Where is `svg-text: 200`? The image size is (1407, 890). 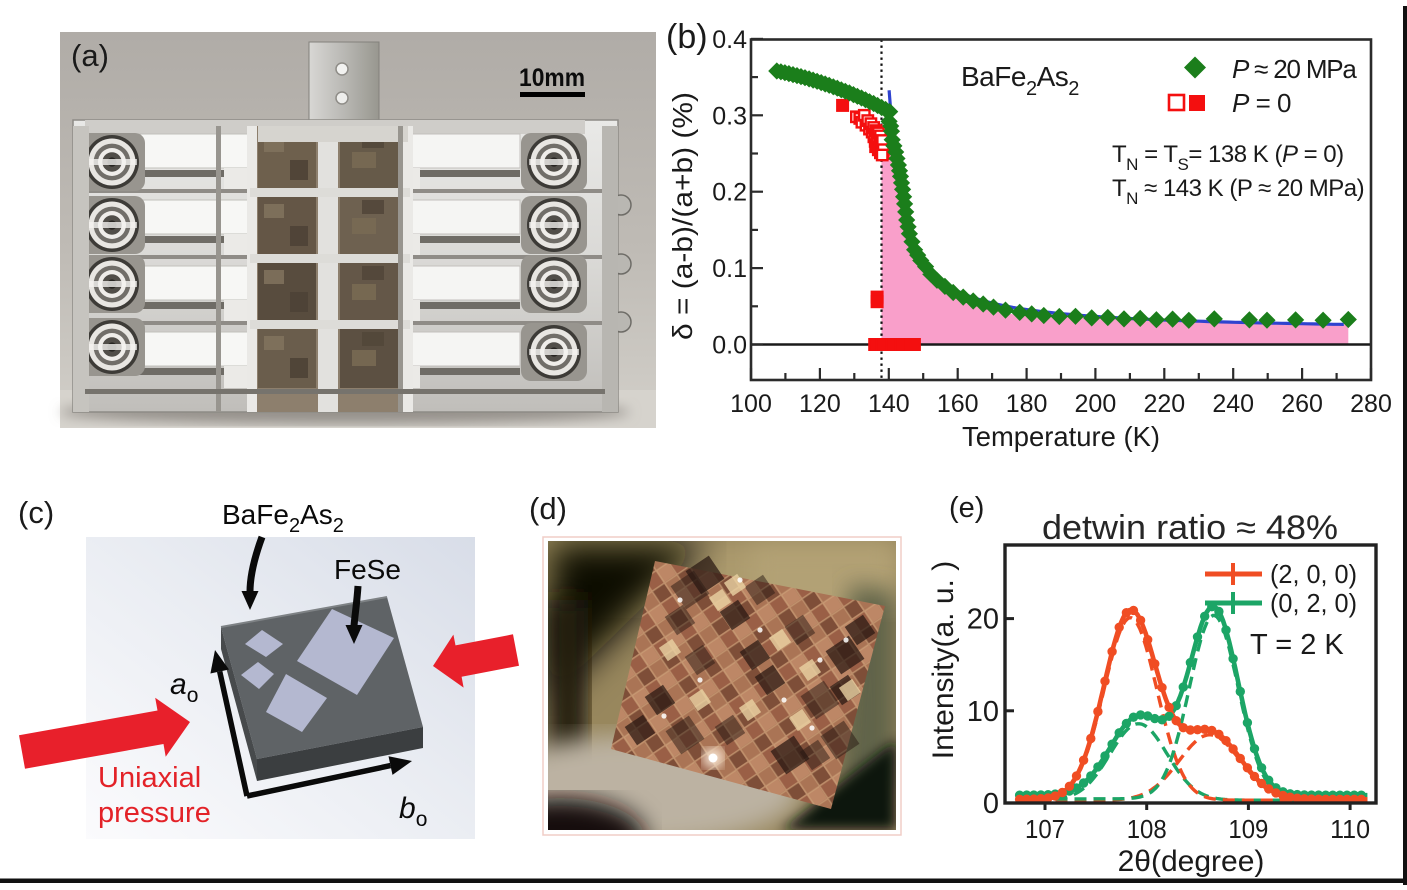
svg-text: 200 is located at coordinates (1096, 404).